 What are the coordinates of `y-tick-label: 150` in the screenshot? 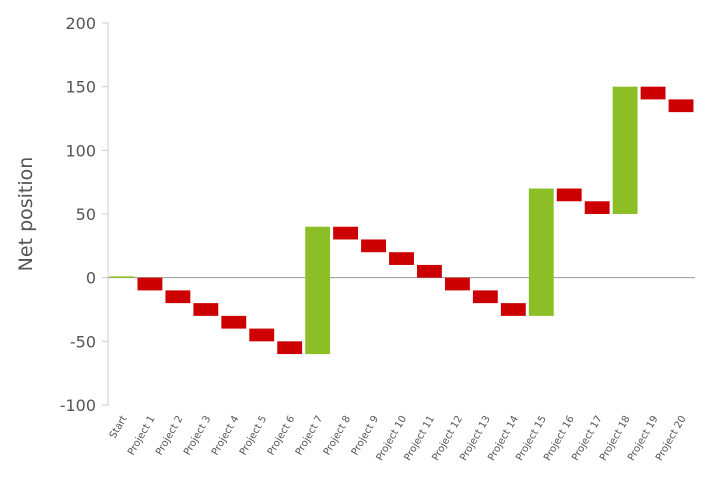 It's located at (80, 87).